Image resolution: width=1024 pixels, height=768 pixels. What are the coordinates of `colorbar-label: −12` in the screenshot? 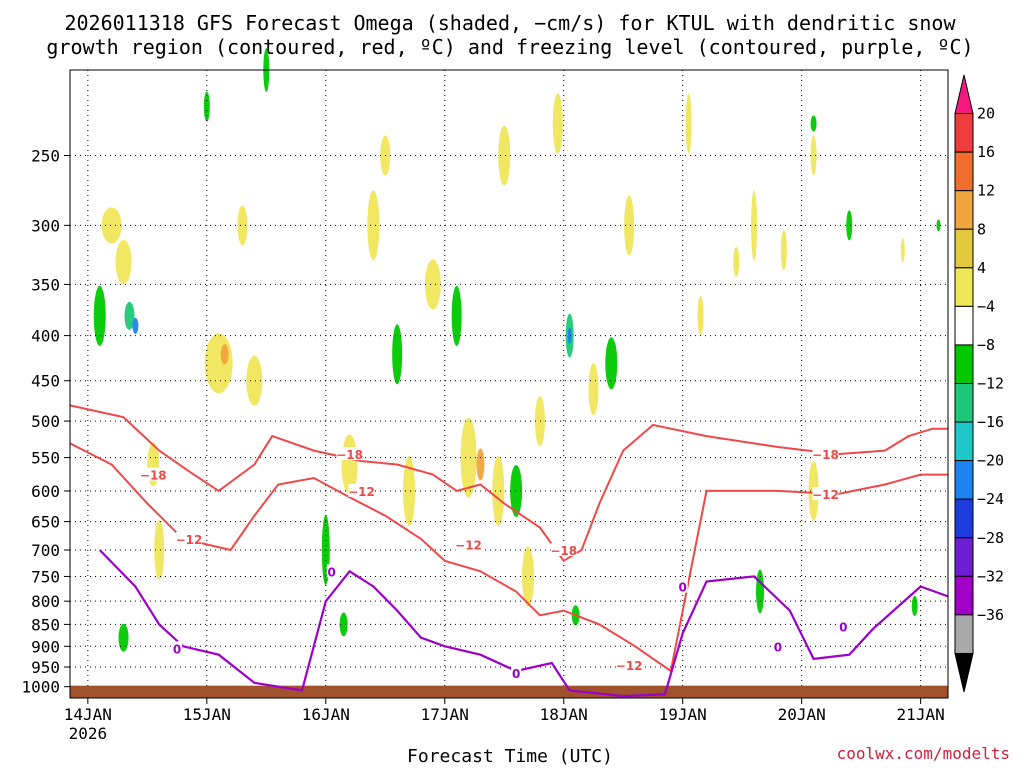 It's located at (990, 384).